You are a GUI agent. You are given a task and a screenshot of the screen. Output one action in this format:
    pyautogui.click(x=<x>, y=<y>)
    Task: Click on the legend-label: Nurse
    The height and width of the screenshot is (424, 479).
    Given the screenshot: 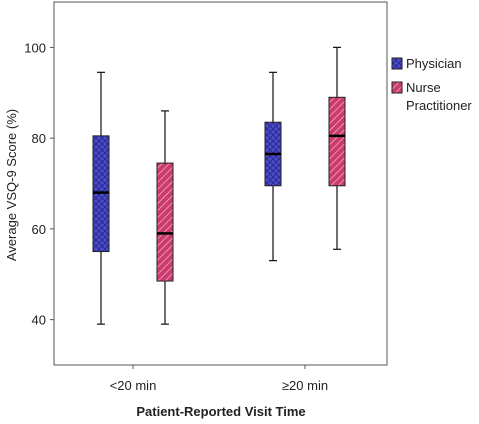 What is the action you would take?
    pyautogui.click(x=423, y=87)
    